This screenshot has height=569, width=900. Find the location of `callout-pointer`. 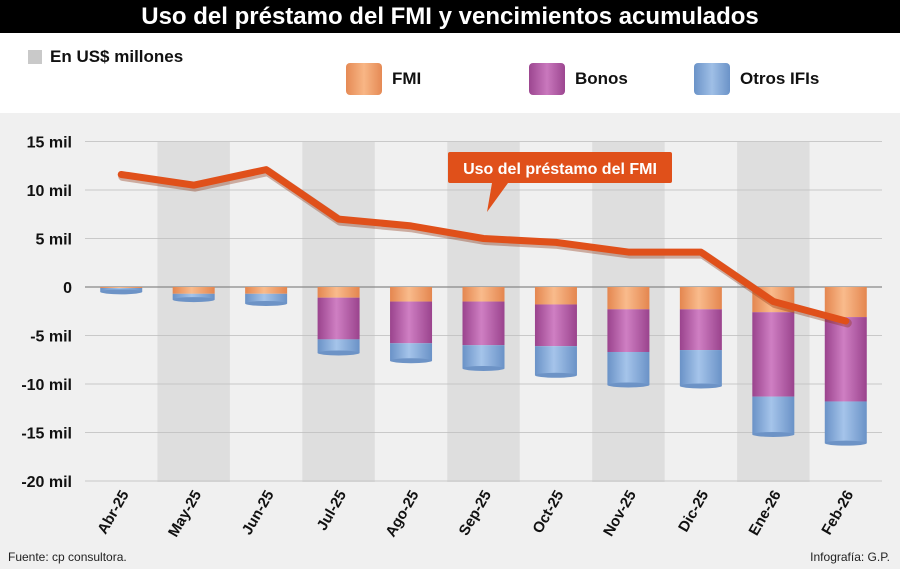

callout-pointer is located at coordinates (497, 197).